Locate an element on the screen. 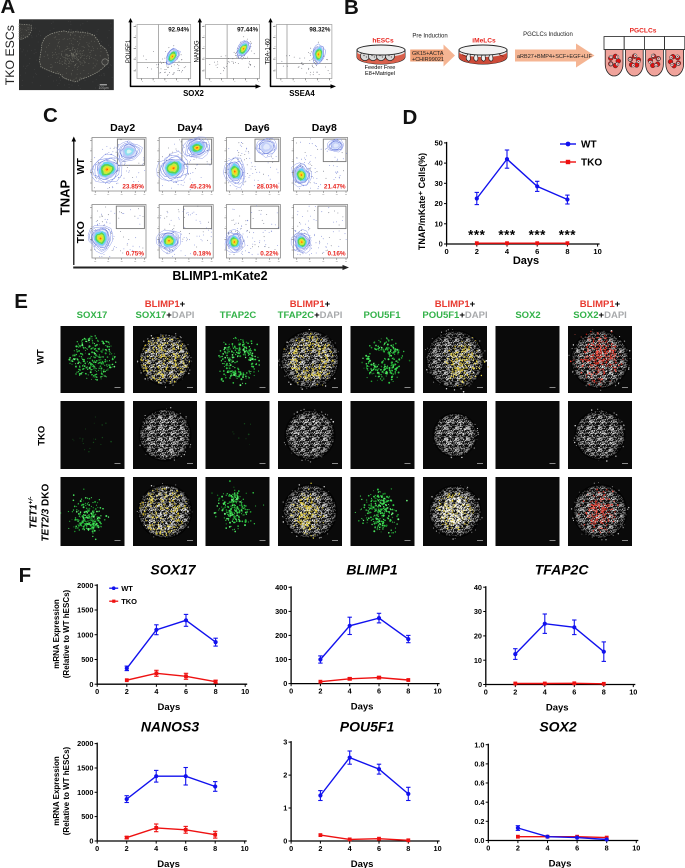 This screenshot has height=868, width=685. svg-text: 200 is located at coordinates (281, 635).